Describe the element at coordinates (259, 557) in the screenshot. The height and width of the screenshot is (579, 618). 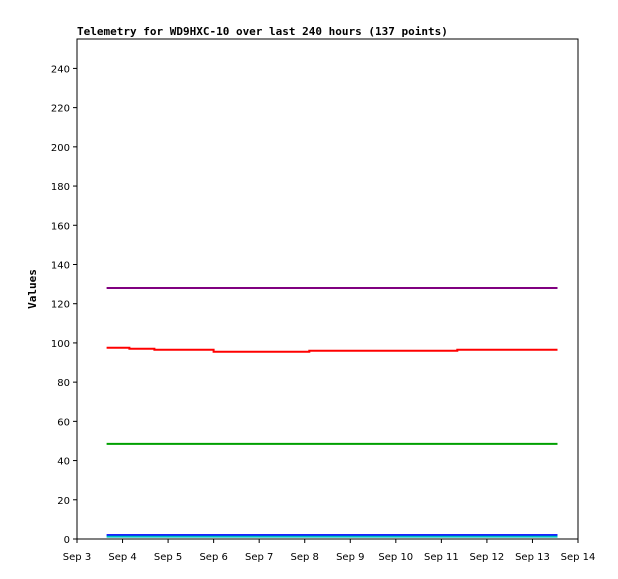
I see `x-tick-label: Sep 7` at that location.